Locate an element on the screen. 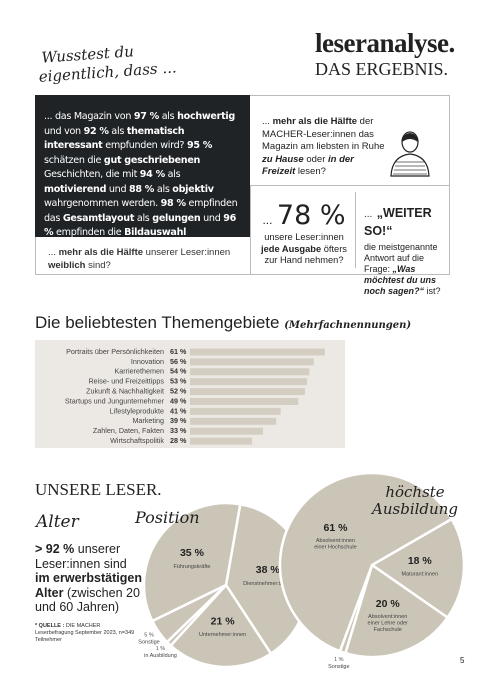 This screenshot has height=679, width=480. dark-box is located at coordinates (142, 166).